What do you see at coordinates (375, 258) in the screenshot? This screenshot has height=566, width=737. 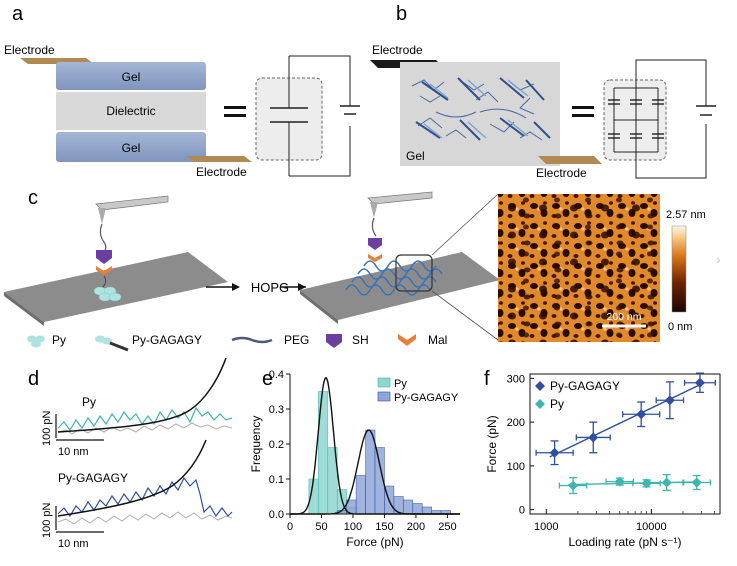 I see `mal-icon-right` at bounding box center [375, 258].